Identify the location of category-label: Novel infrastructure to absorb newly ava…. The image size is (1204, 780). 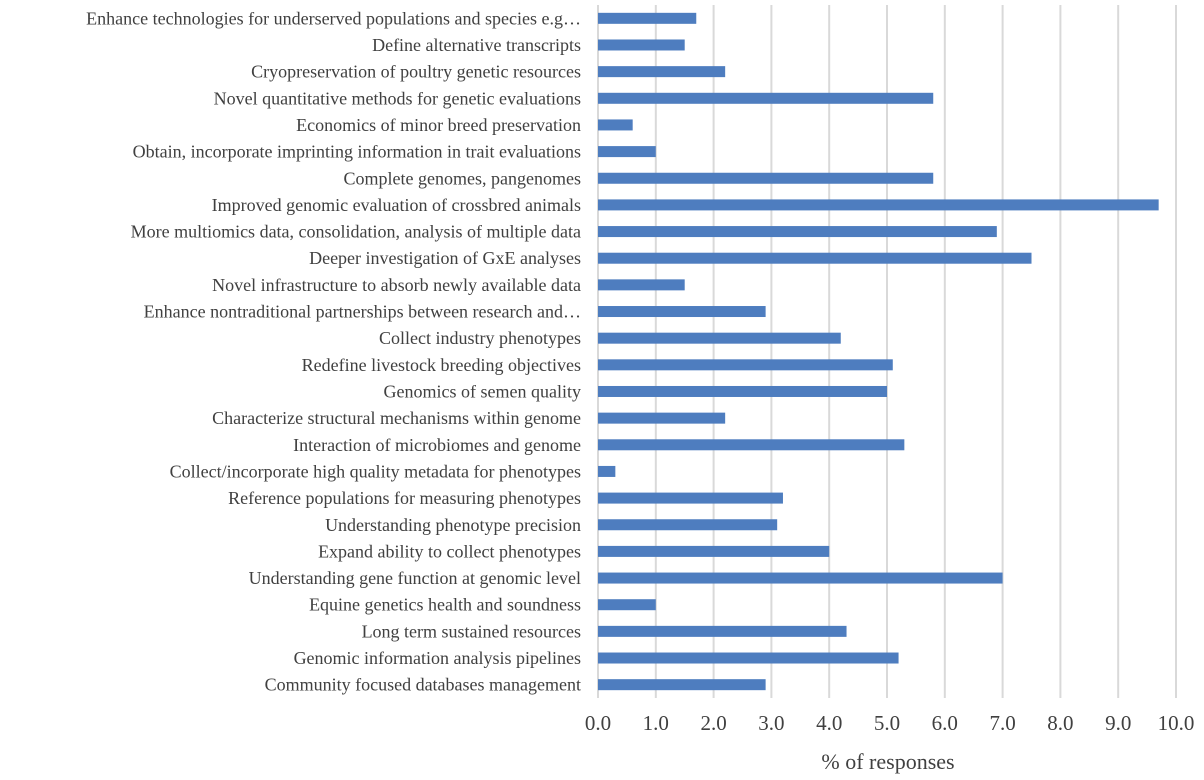
(396, 285).